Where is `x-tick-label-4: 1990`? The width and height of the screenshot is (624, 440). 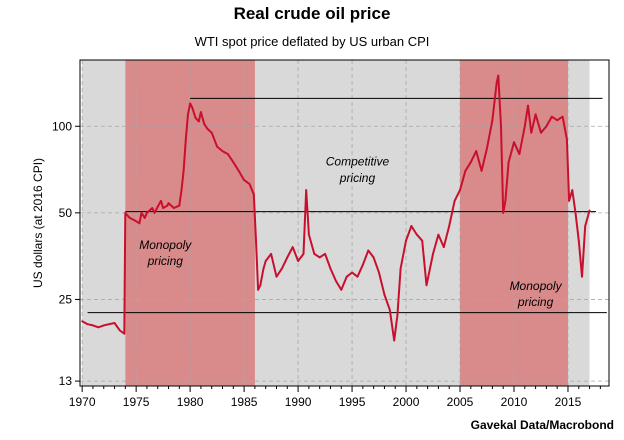 x-tick-label-4: 1990 is located at coordinates (298, 402).